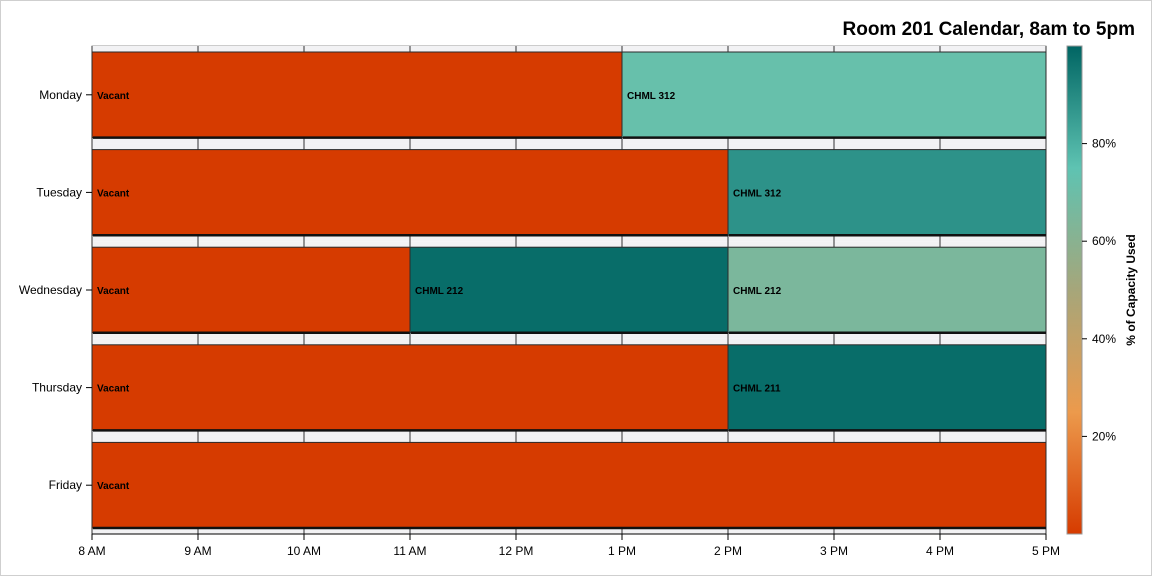 The height and width of the screenshot is (577, 1152). I want to click on colorbar-tick-label: 40%, so click(1104, 339).